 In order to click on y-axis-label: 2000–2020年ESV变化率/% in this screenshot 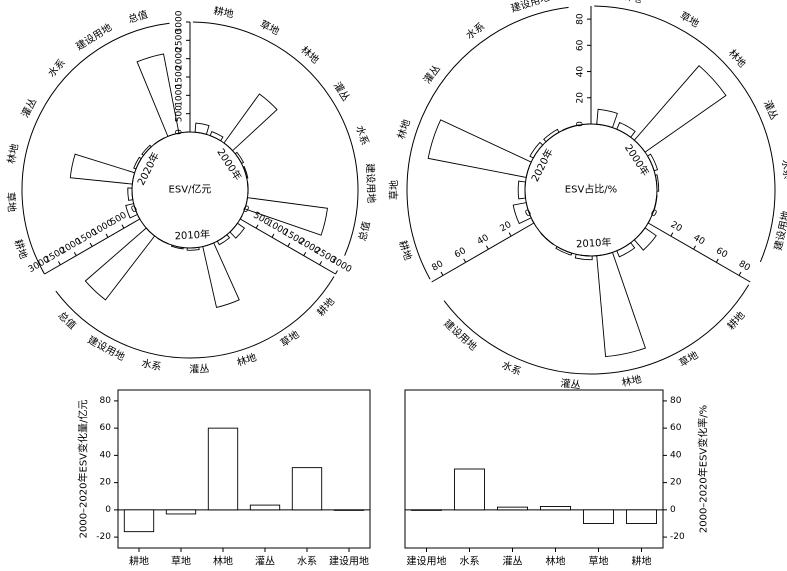, I will do `click(703, 469)`.